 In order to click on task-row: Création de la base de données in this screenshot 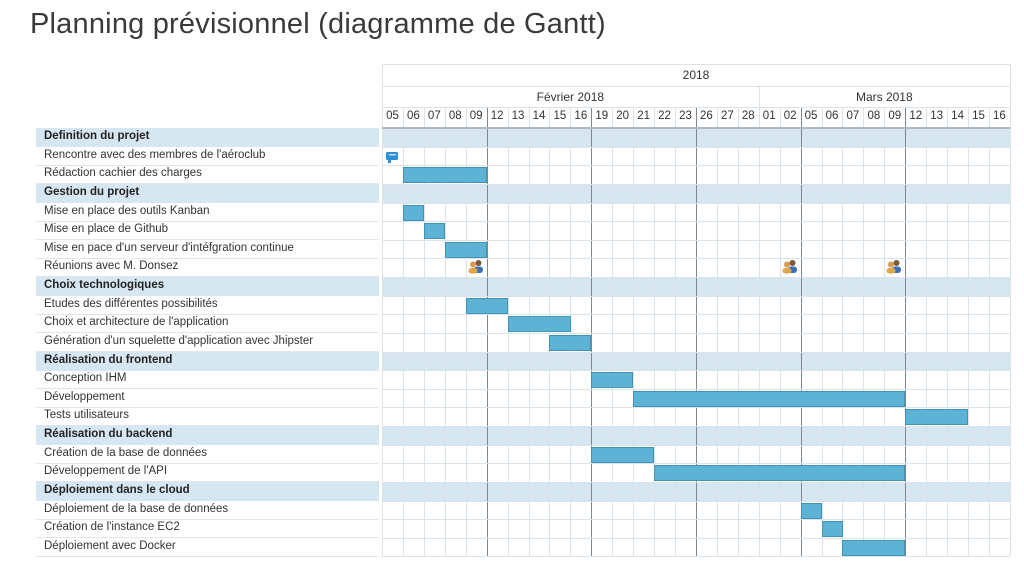, I will do `click(207, 454)`.